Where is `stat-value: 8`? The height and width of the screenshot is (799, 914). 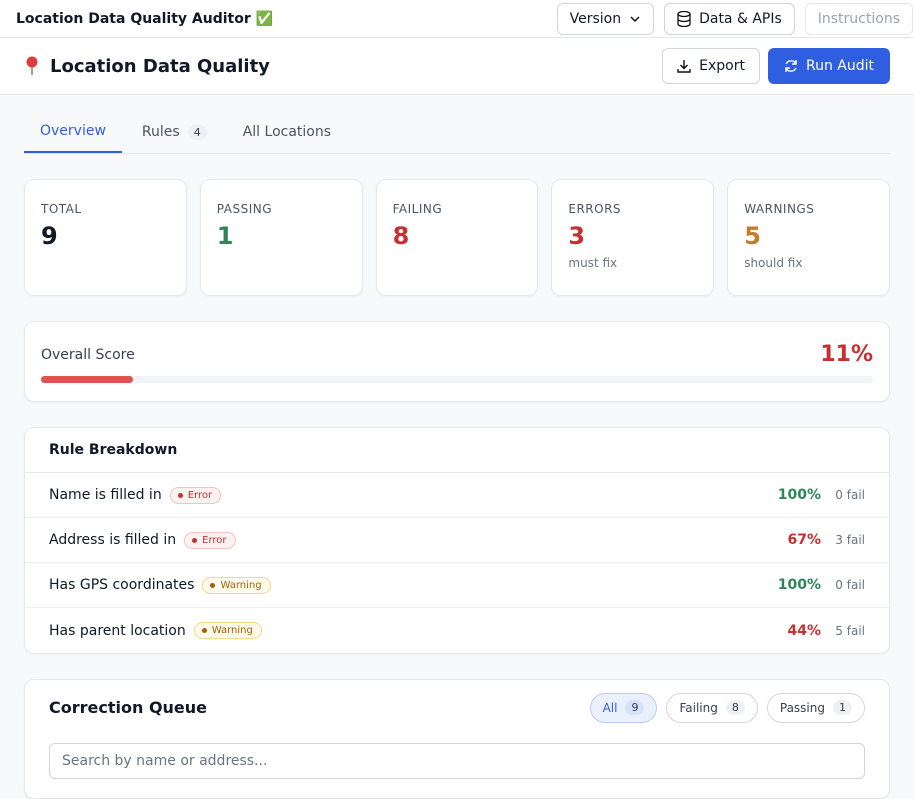 stat-value: 8 is located at coordinates (401, 236).